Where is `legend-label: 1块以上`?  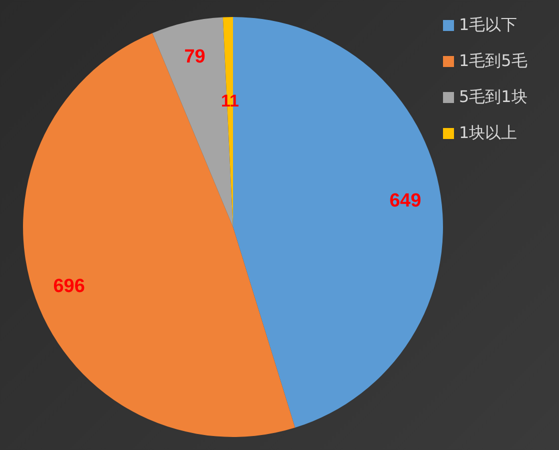 legend-label: 1块以上 is located at coordinates (488, 133).